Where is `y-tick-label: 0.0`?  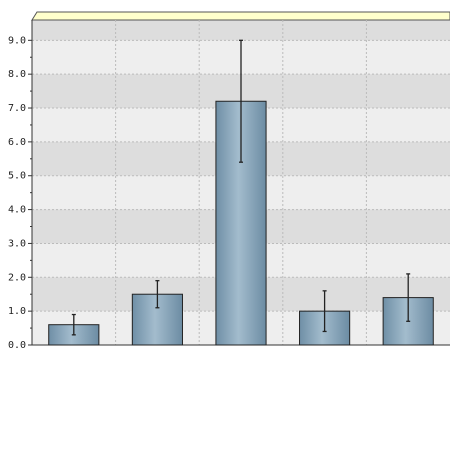
y-tick-label: 0.0 is located at coordinates (17, 345).